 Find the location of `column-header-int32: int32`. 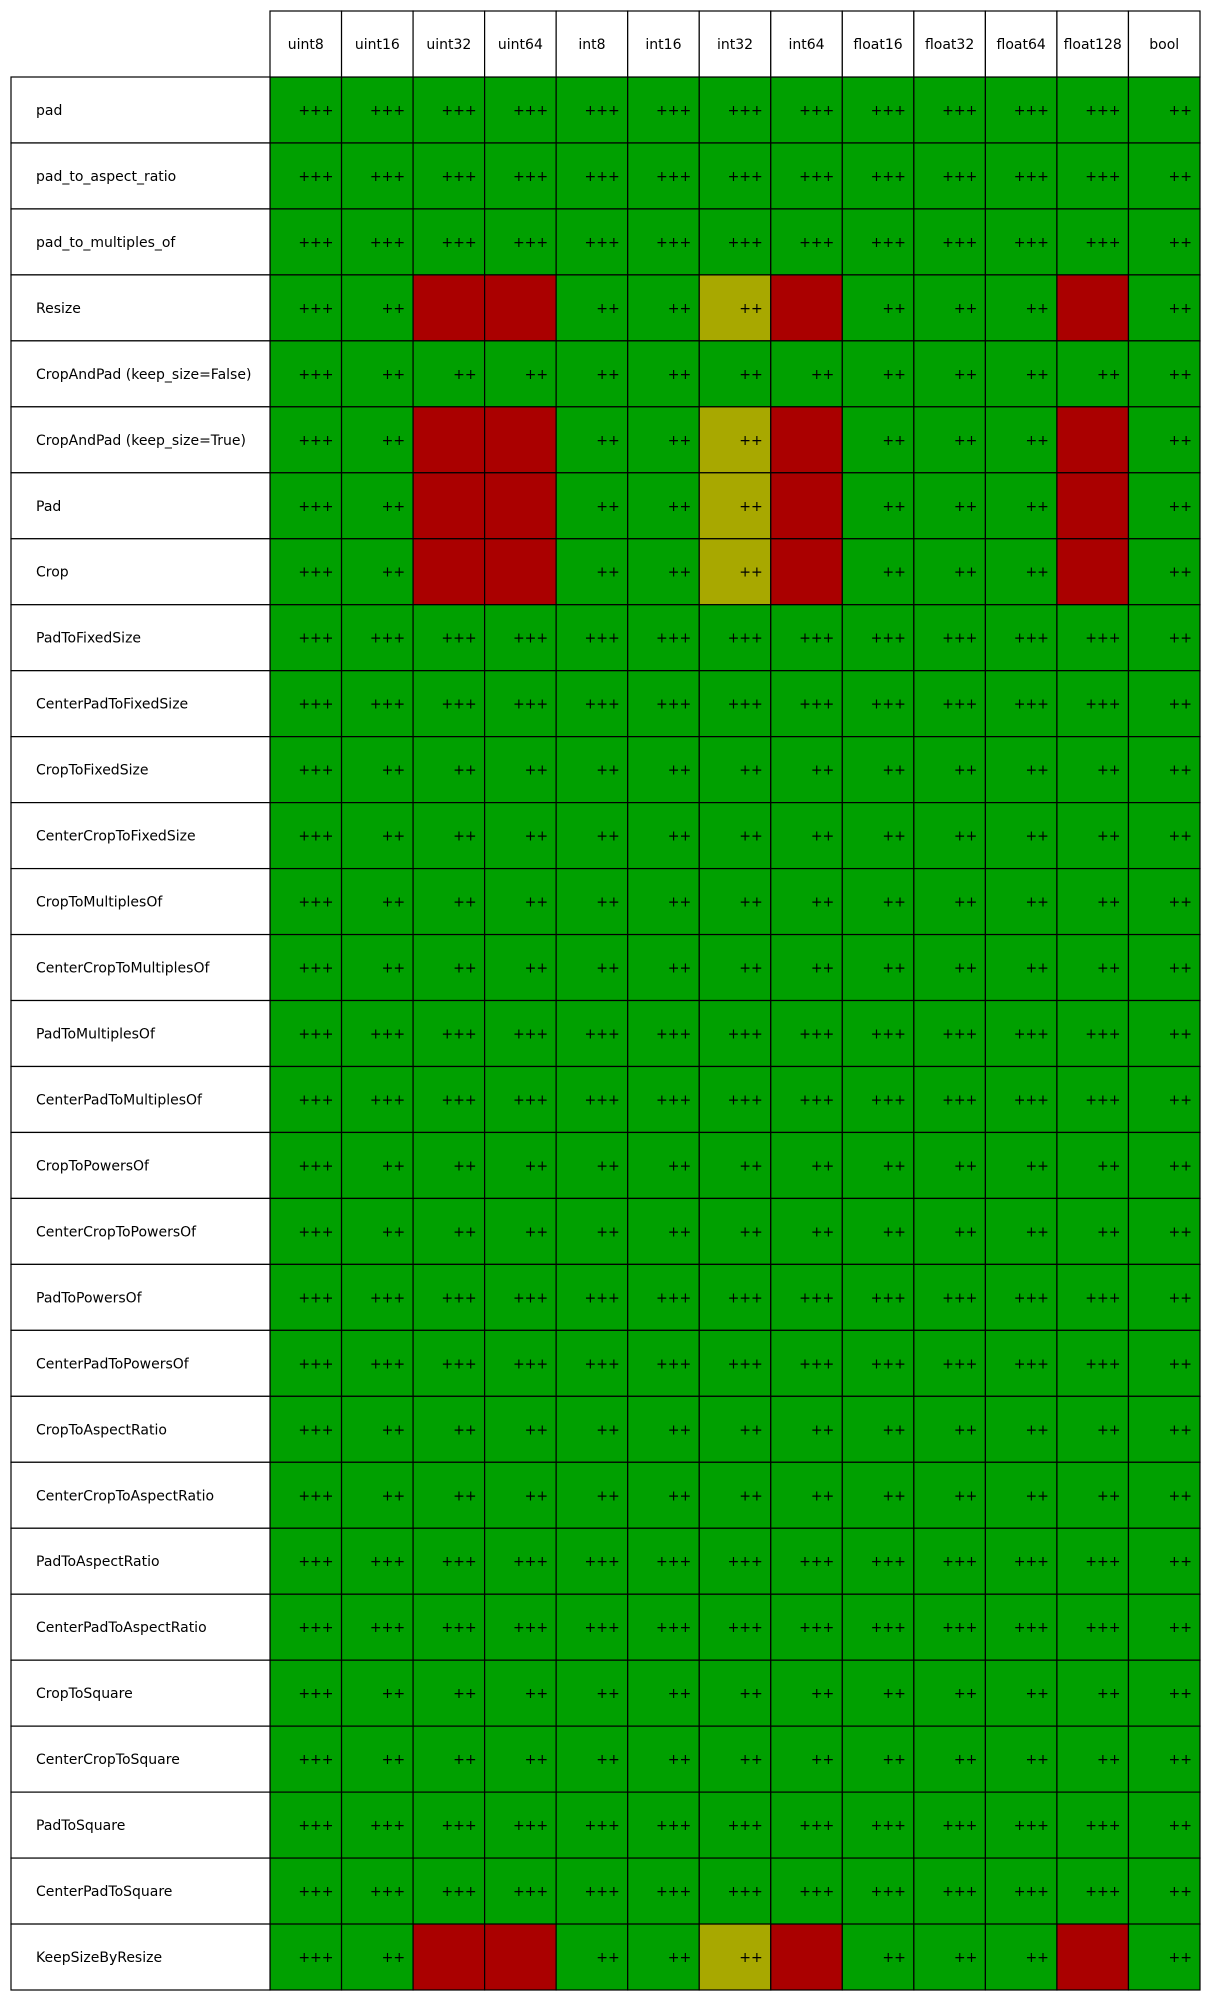

column-header-int32: int32 is located at coordinates (735, 45).